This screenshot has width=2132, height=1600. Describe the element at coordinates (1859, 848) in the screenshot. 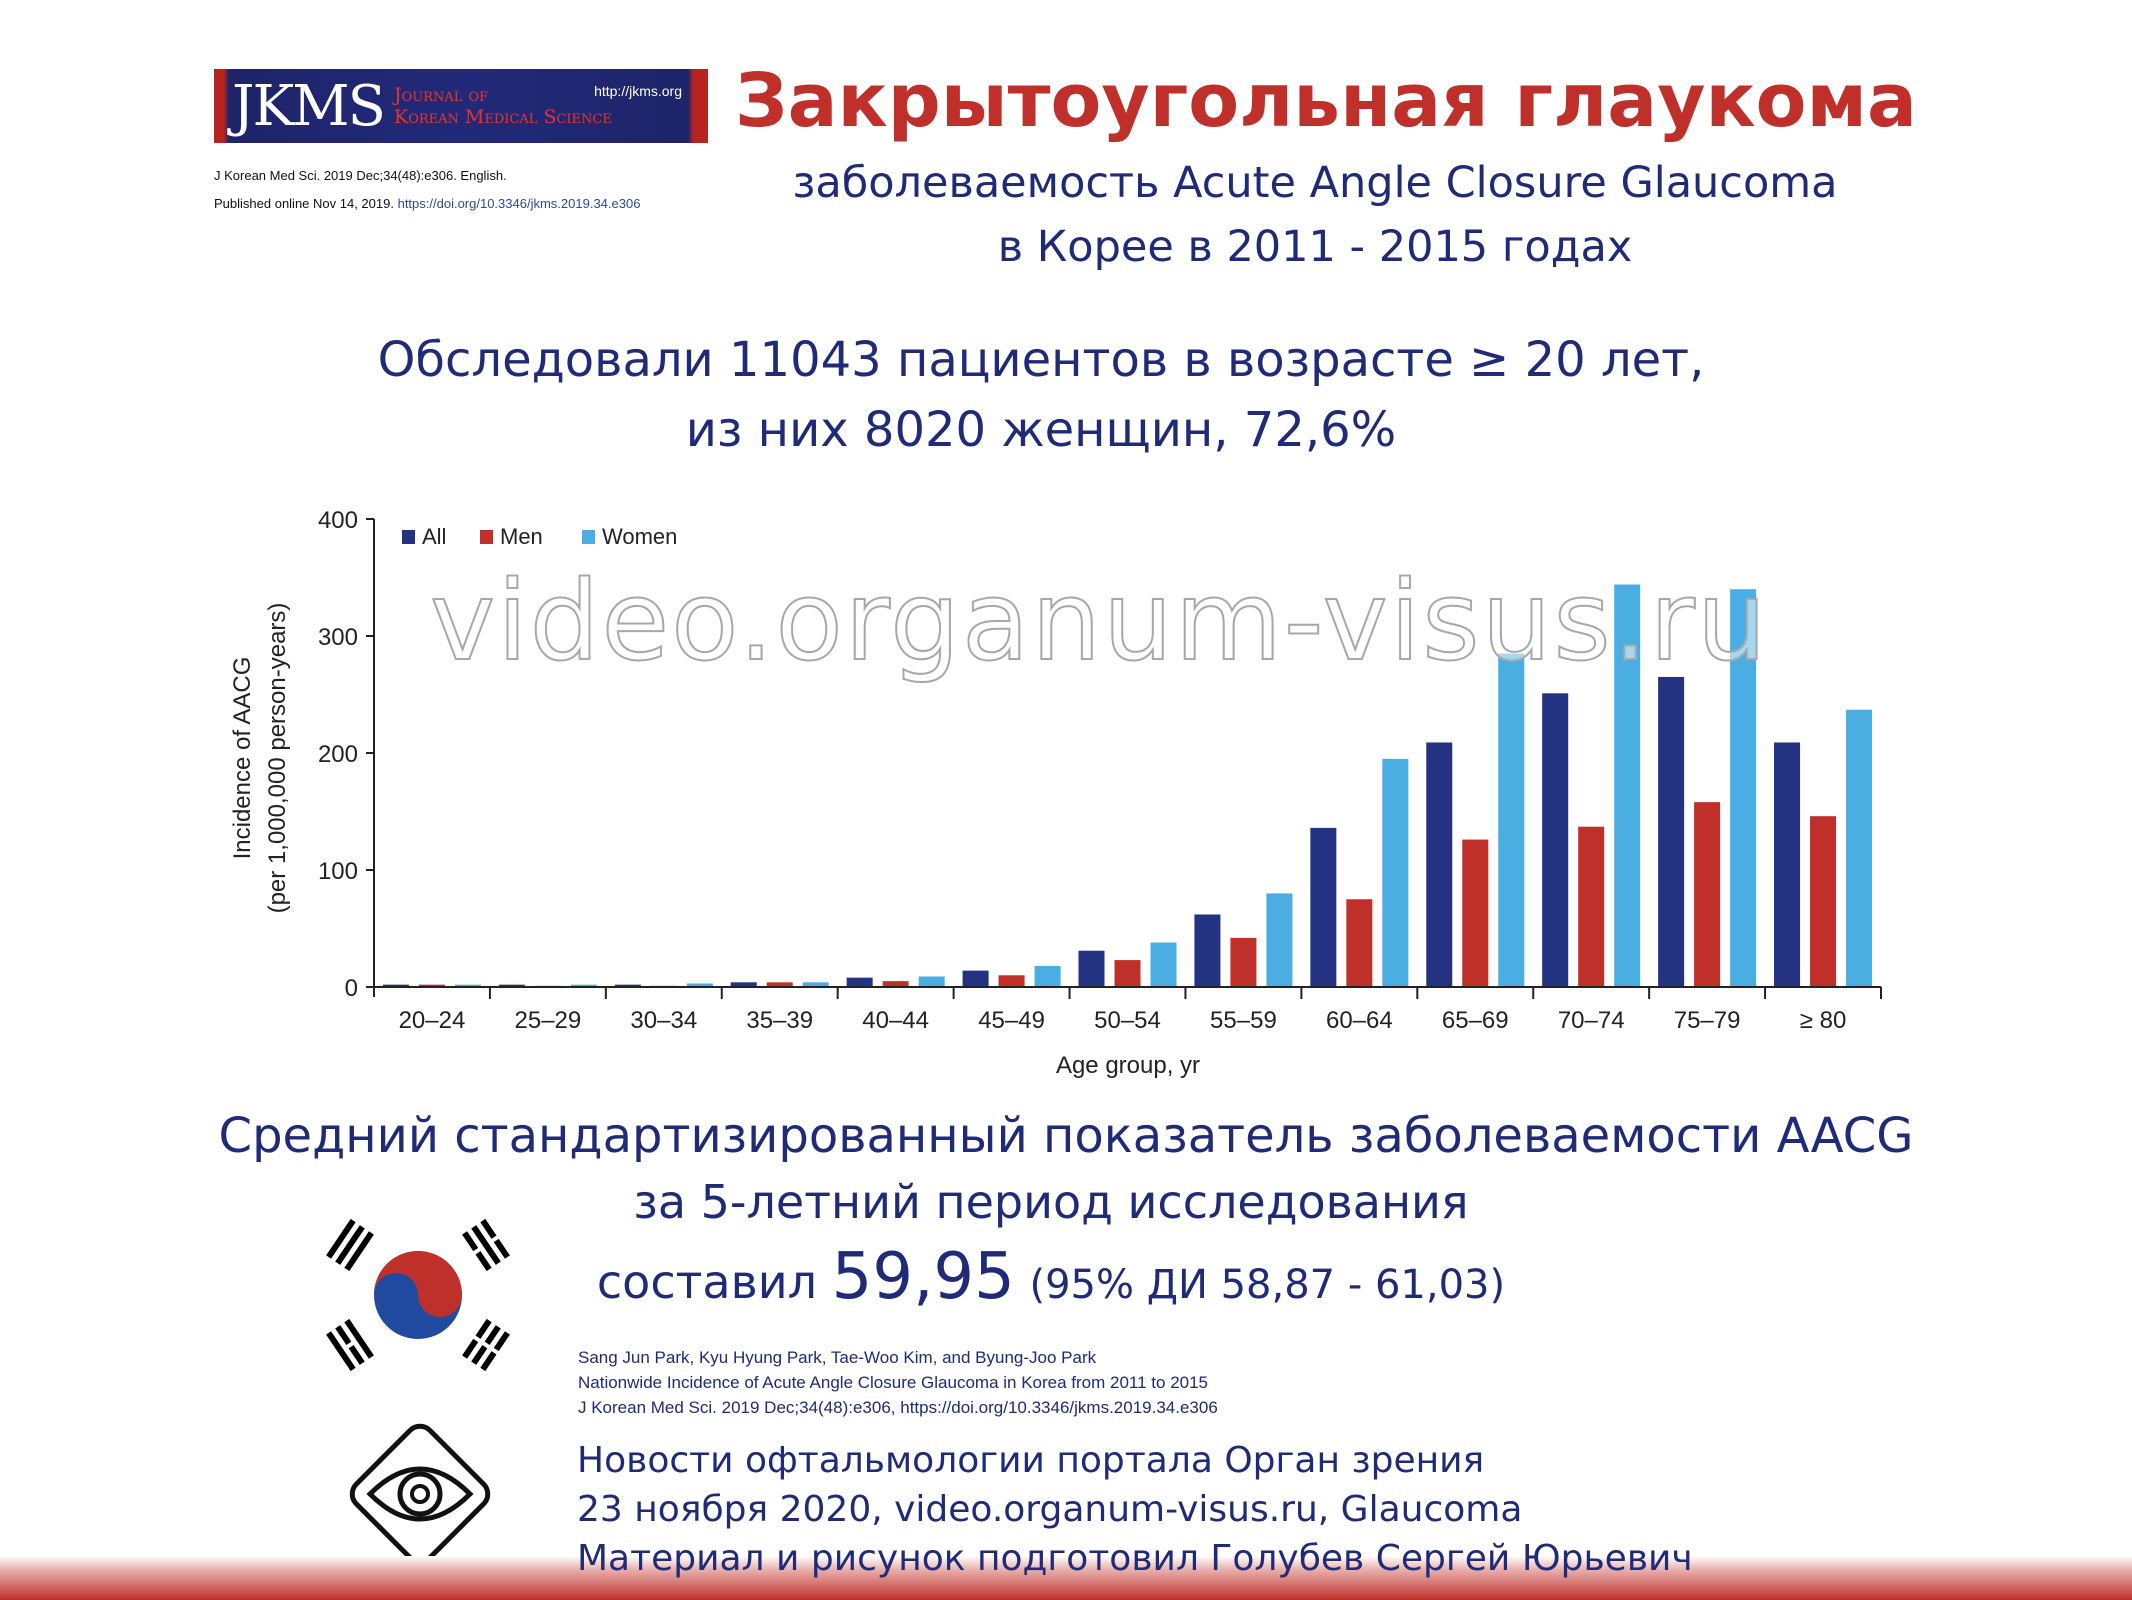

I see `bar-women-≥ 80` at that location.